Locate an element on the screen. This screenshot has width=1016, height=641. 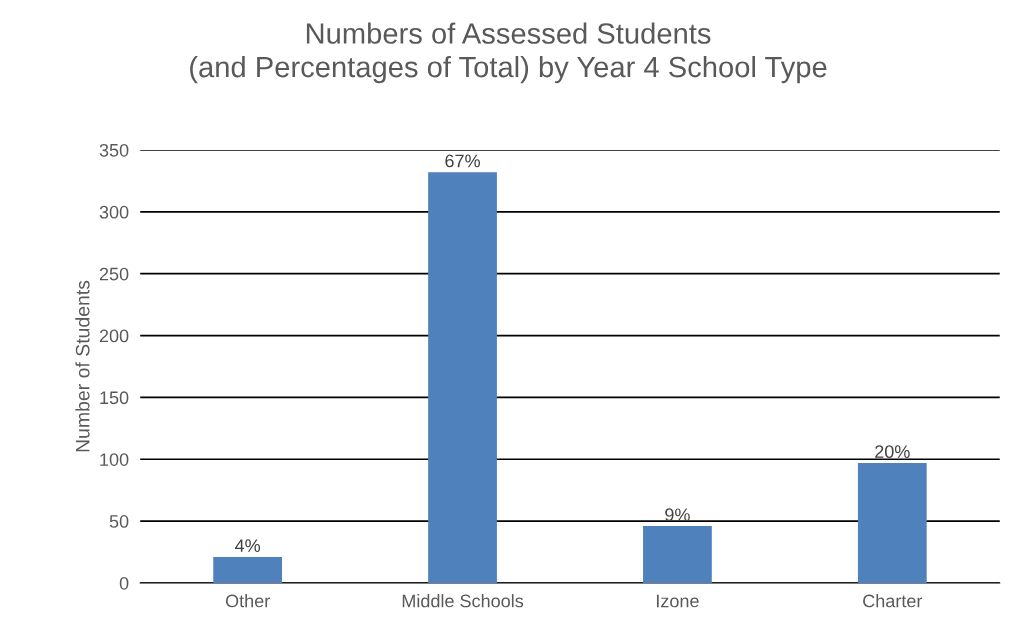
y-axis-title: Number of Students is located at coordinates (82, 366).